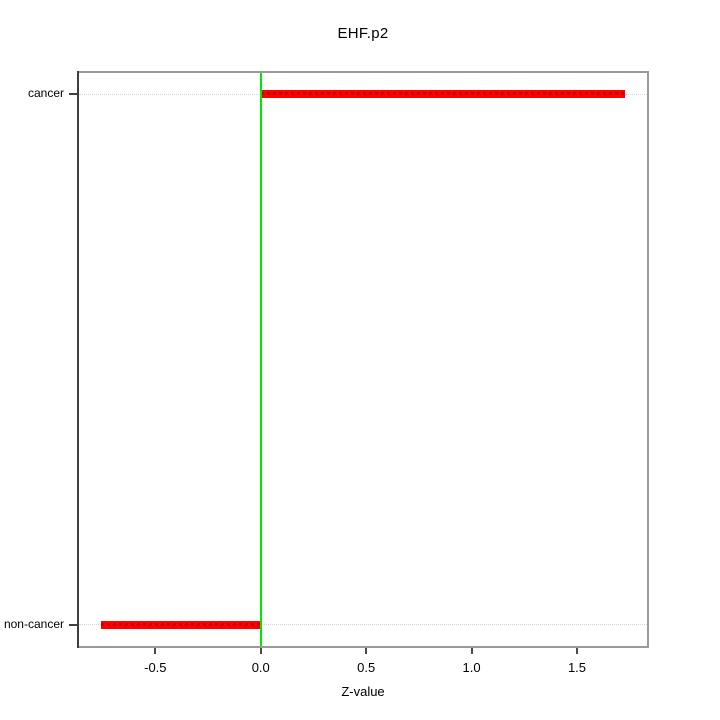 The image size is (720, 720). Describe the element at coordinates (155, 667) in the screenshot. I see `x-axis-tick-label: -0.5` at that location.